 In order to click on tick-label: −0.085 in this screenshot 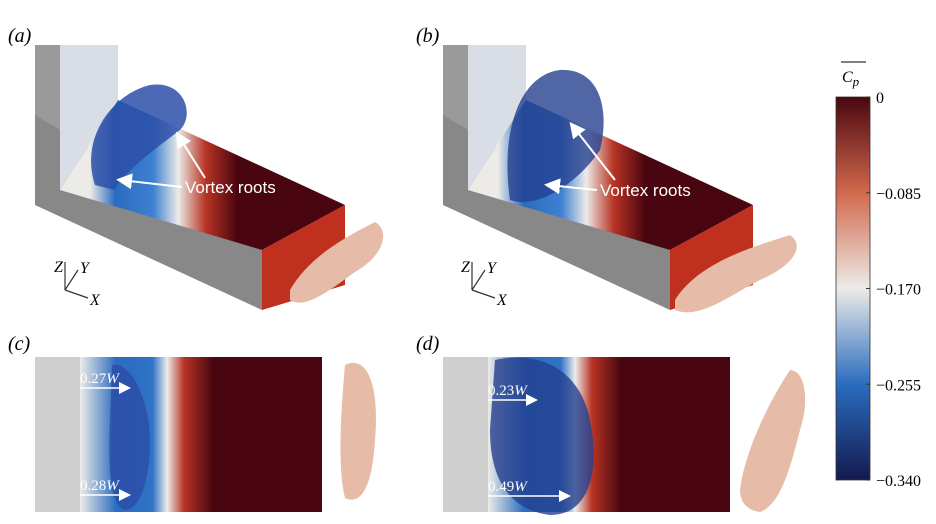, I will do `click(898, 194)`.